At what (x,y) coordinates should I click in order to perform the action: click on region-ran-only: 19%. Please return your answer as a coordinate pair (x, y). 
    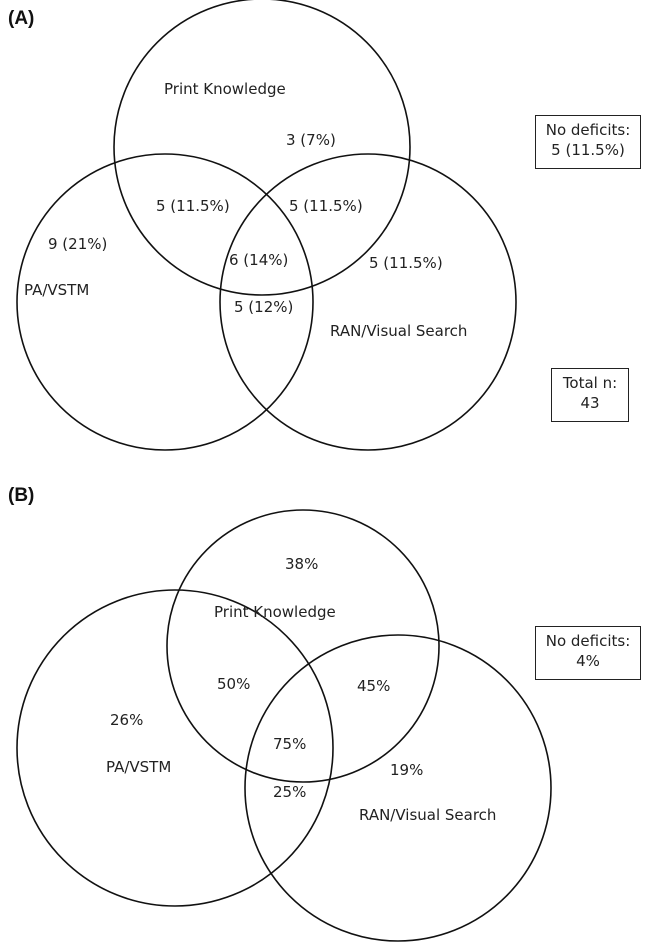
    Looking at the image, I should click on (406, 770).